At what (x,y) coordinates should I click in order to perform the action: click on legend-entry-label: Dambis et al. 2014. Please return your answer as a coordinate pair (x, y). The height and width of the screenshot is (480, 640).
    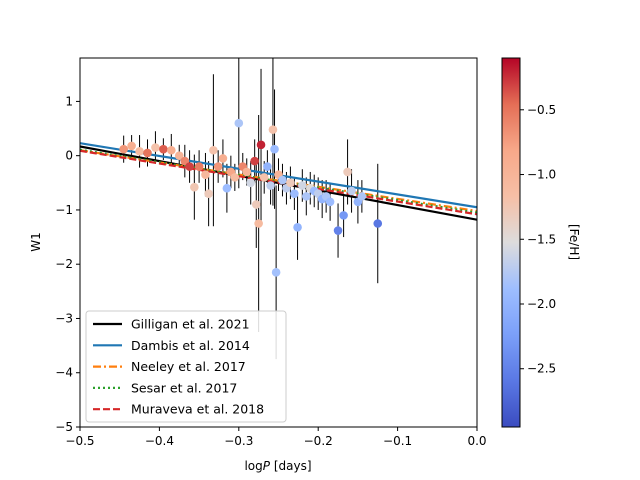
    Looking at the image, I should click on (190, 345).